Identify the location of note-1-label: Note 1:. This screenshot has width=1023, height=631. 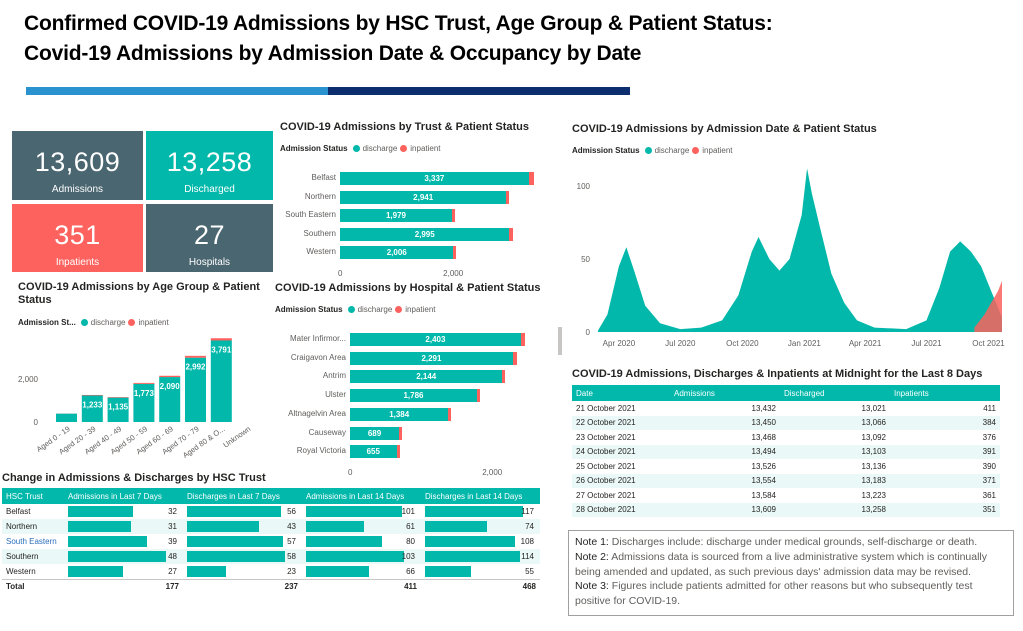
(592, 542).